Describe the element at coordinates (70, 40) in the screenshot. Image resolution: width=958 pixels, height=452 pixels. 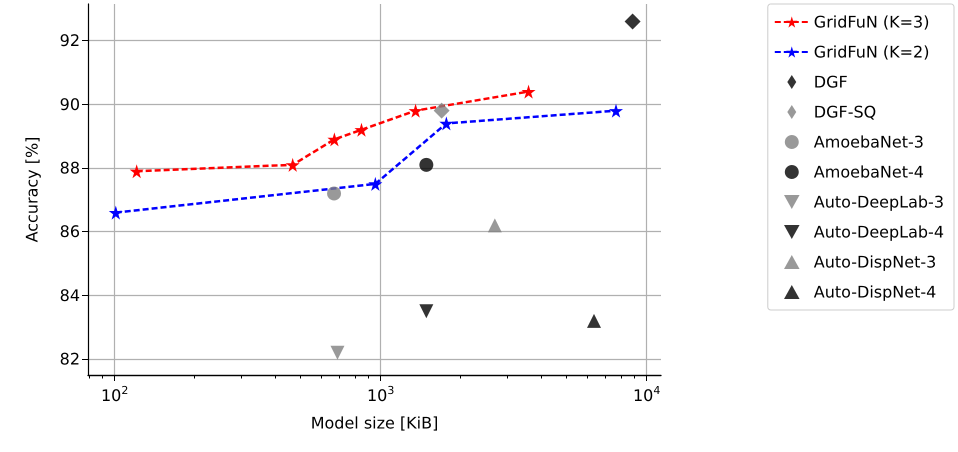
I see `y-tick-label: 92` at that location.